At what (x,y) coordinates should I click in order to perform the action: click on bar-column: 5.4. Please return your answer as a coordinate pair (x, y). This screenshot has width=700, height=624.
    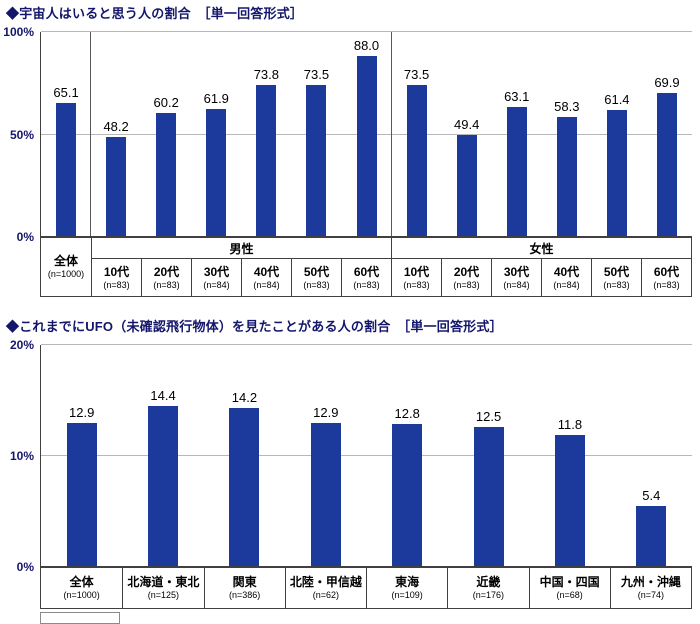
    Looking at the image, I should click on (651, 455).